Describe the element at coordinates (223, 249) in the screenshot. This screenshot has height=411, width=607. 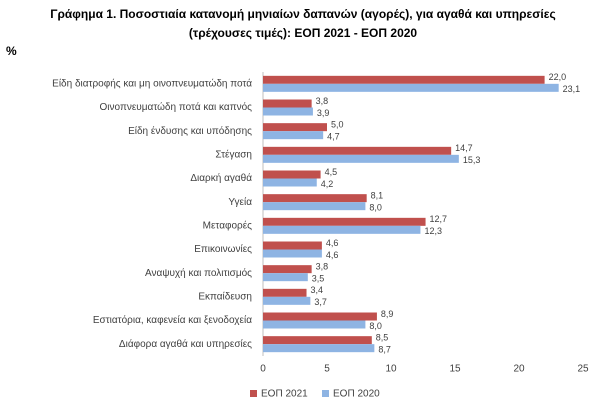
I see `y-tick-label: Επικοινωνίες` at that location.